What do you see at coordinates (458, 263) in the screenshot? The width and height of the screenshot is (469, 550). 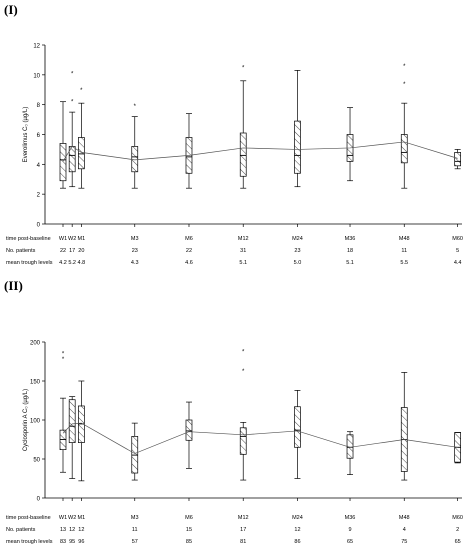 I see `table-cell: 4.4` at bounding box center [458, 263].